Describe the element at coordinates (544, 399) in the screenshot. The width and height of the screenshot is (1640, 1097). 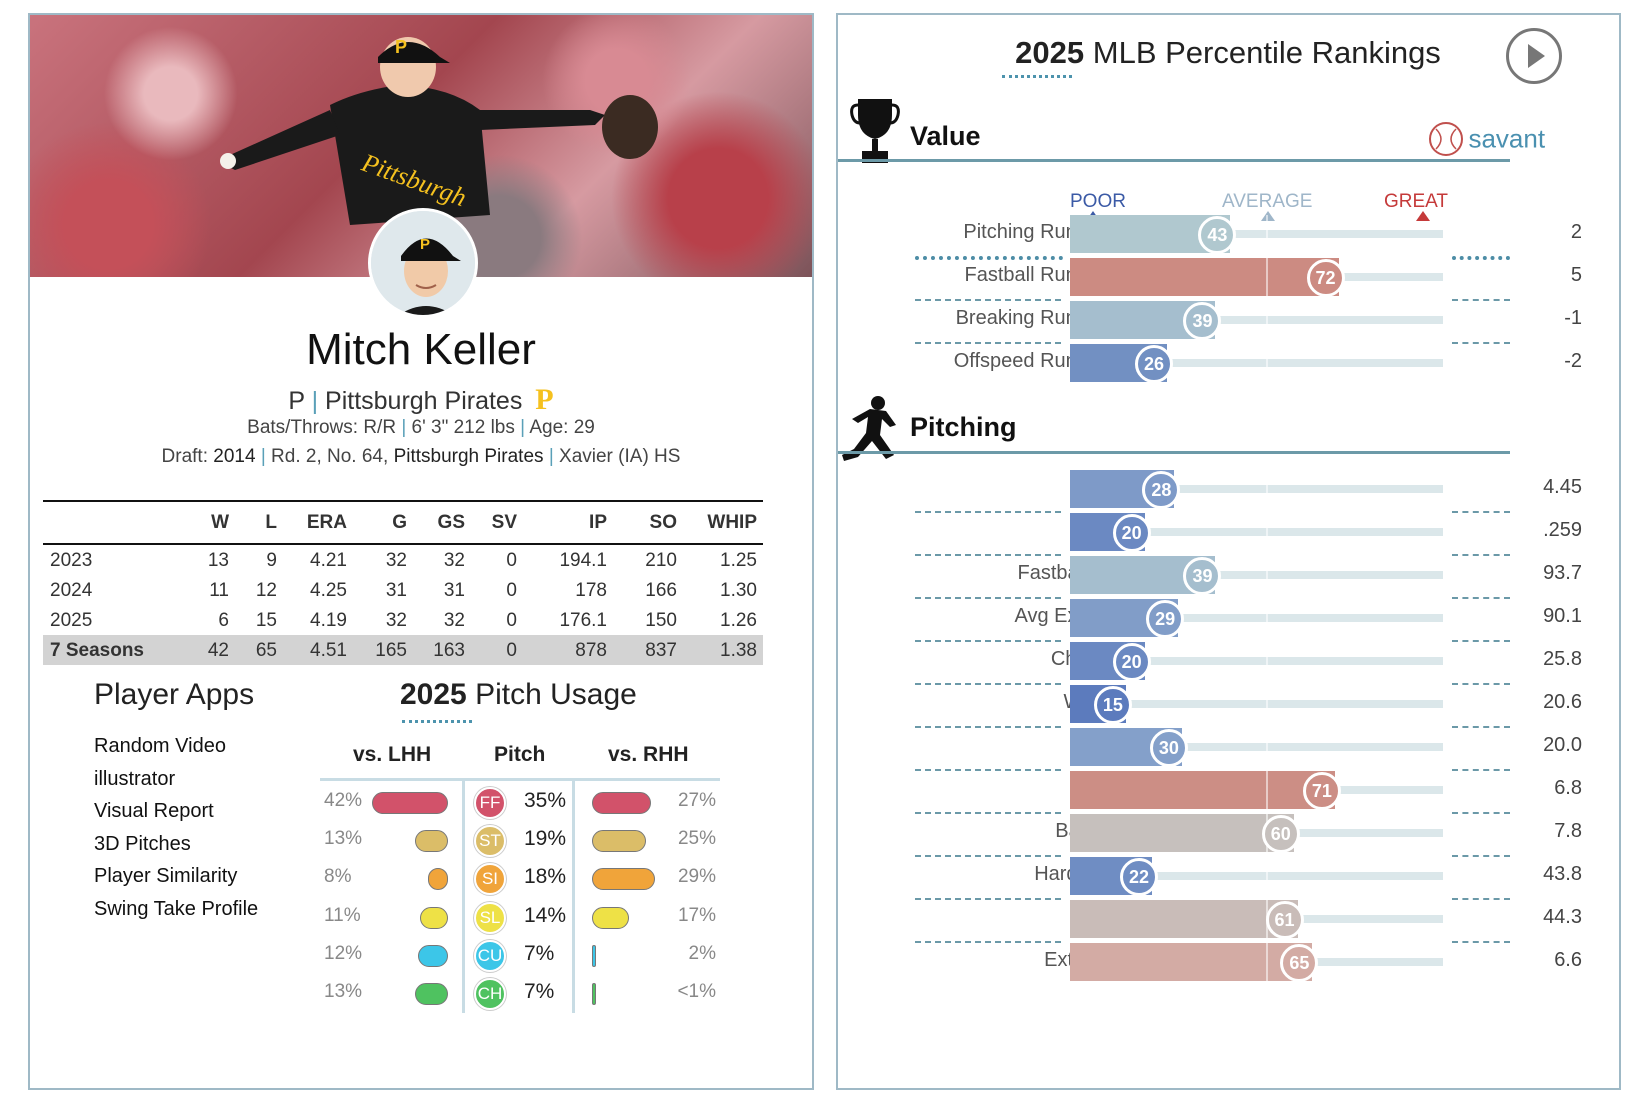
I see `team-logo-icon: P` at that location.